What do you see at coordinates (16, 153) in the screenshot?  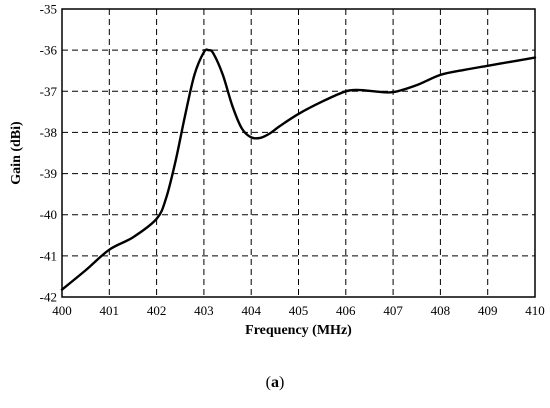 I see `y-axis-label: Gain (dBi)` at bounding box center [16, 153].